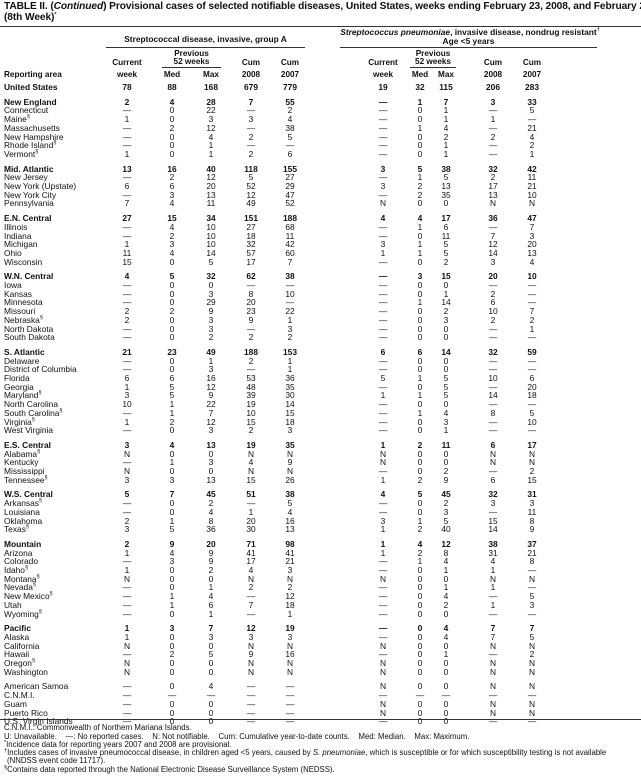 This screenshot has width=641, height=778. I want to click on cum-2007-cell: 68, so click(290, 226).